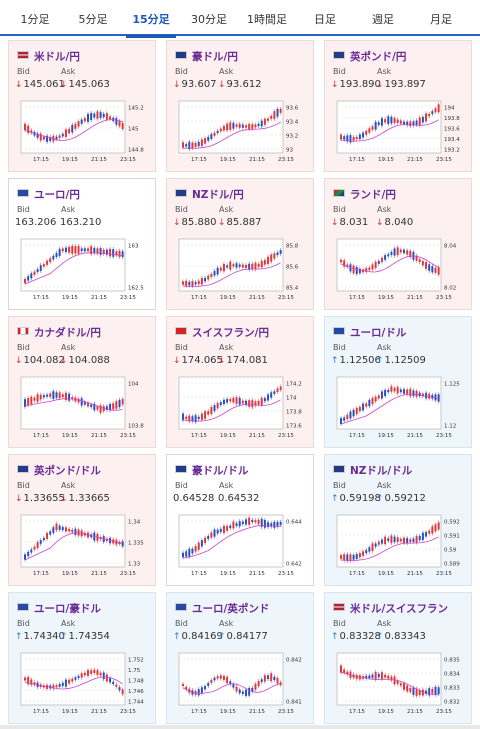 Image resolution: width=480 pixels, height=729 pixels. I want to click on pair-title-link: ユーロ/ドル, so click(369, 332).